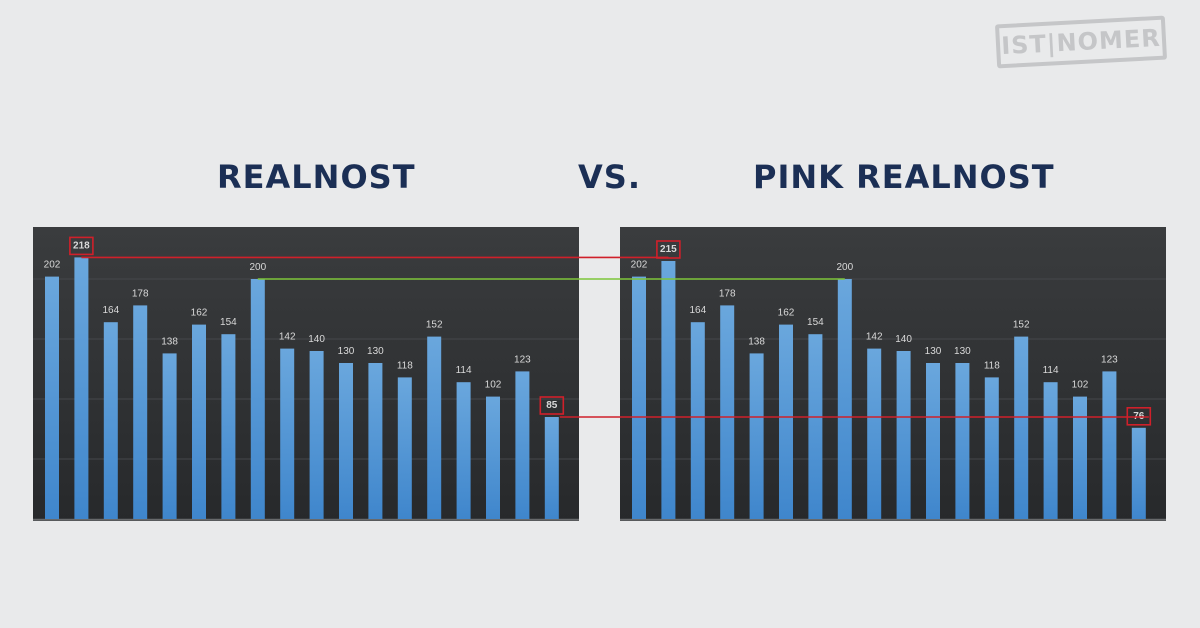 Image resolution: width=1200 pixels, height=628 pixels. What do you see at coordinates (316, 177) in the screenshot?
I see `title-realnost: REALNOST` at bounding box center [316, 177].